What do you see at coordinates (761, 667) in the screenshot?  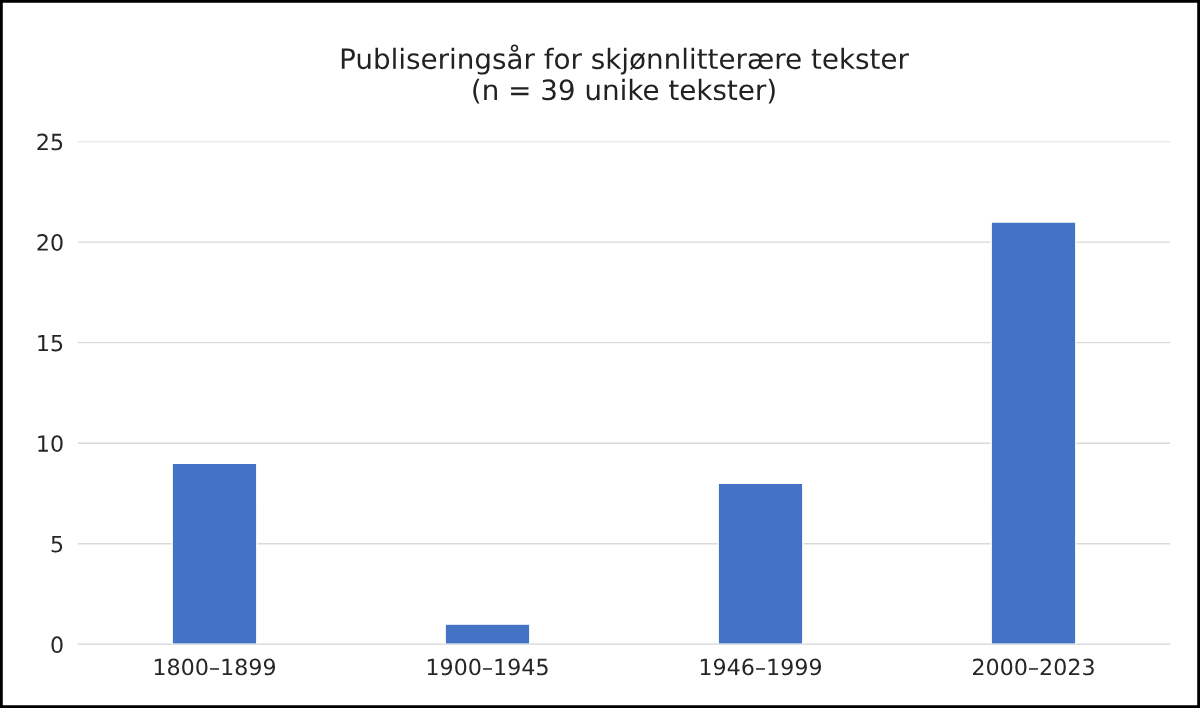 I see `x-tick-label: 1946–1999` at bounding box center [761, 667].